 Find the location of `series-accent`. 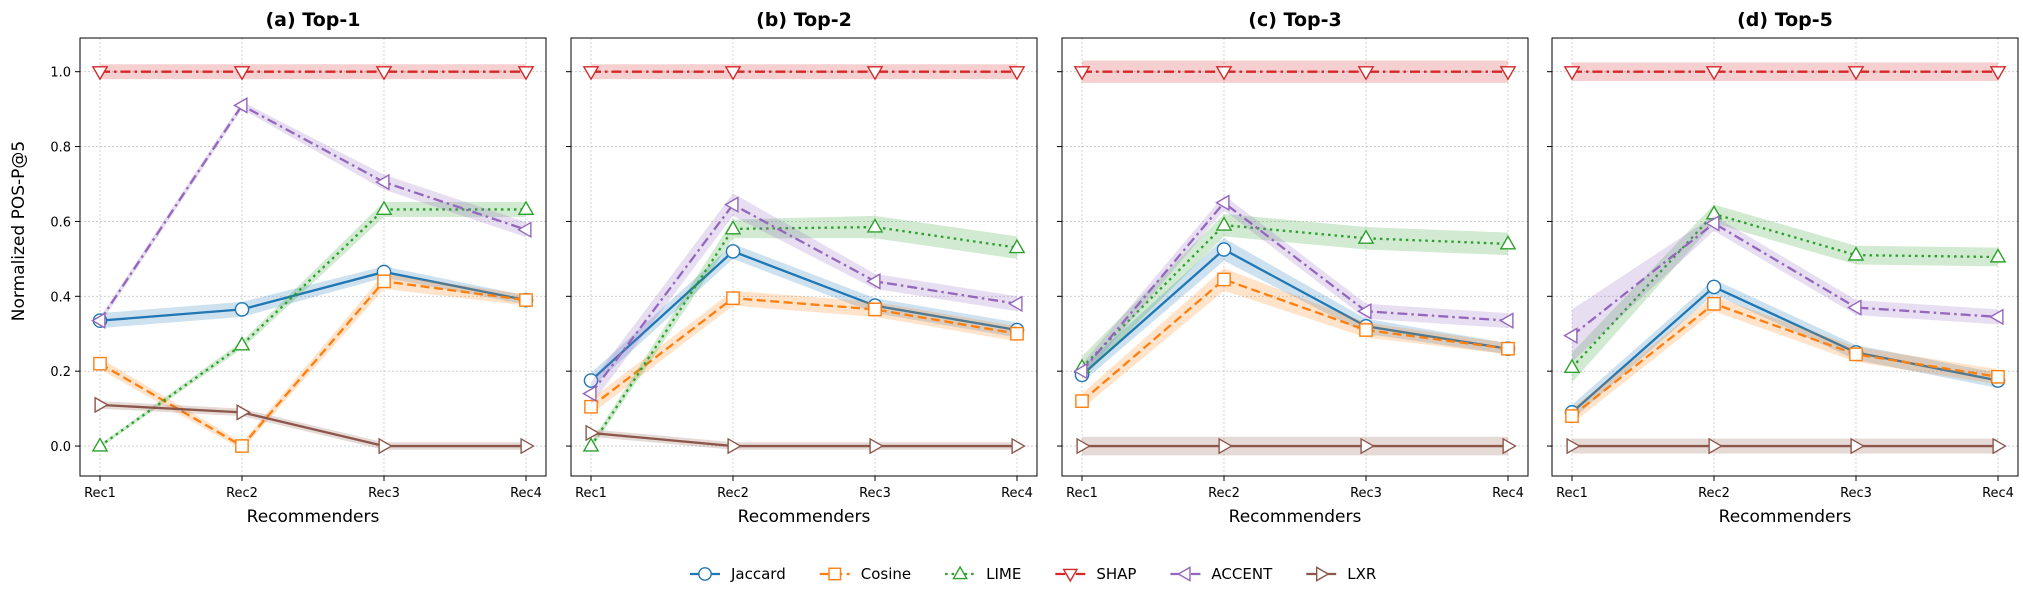

series-accent is located at coordinates (1293, 287).